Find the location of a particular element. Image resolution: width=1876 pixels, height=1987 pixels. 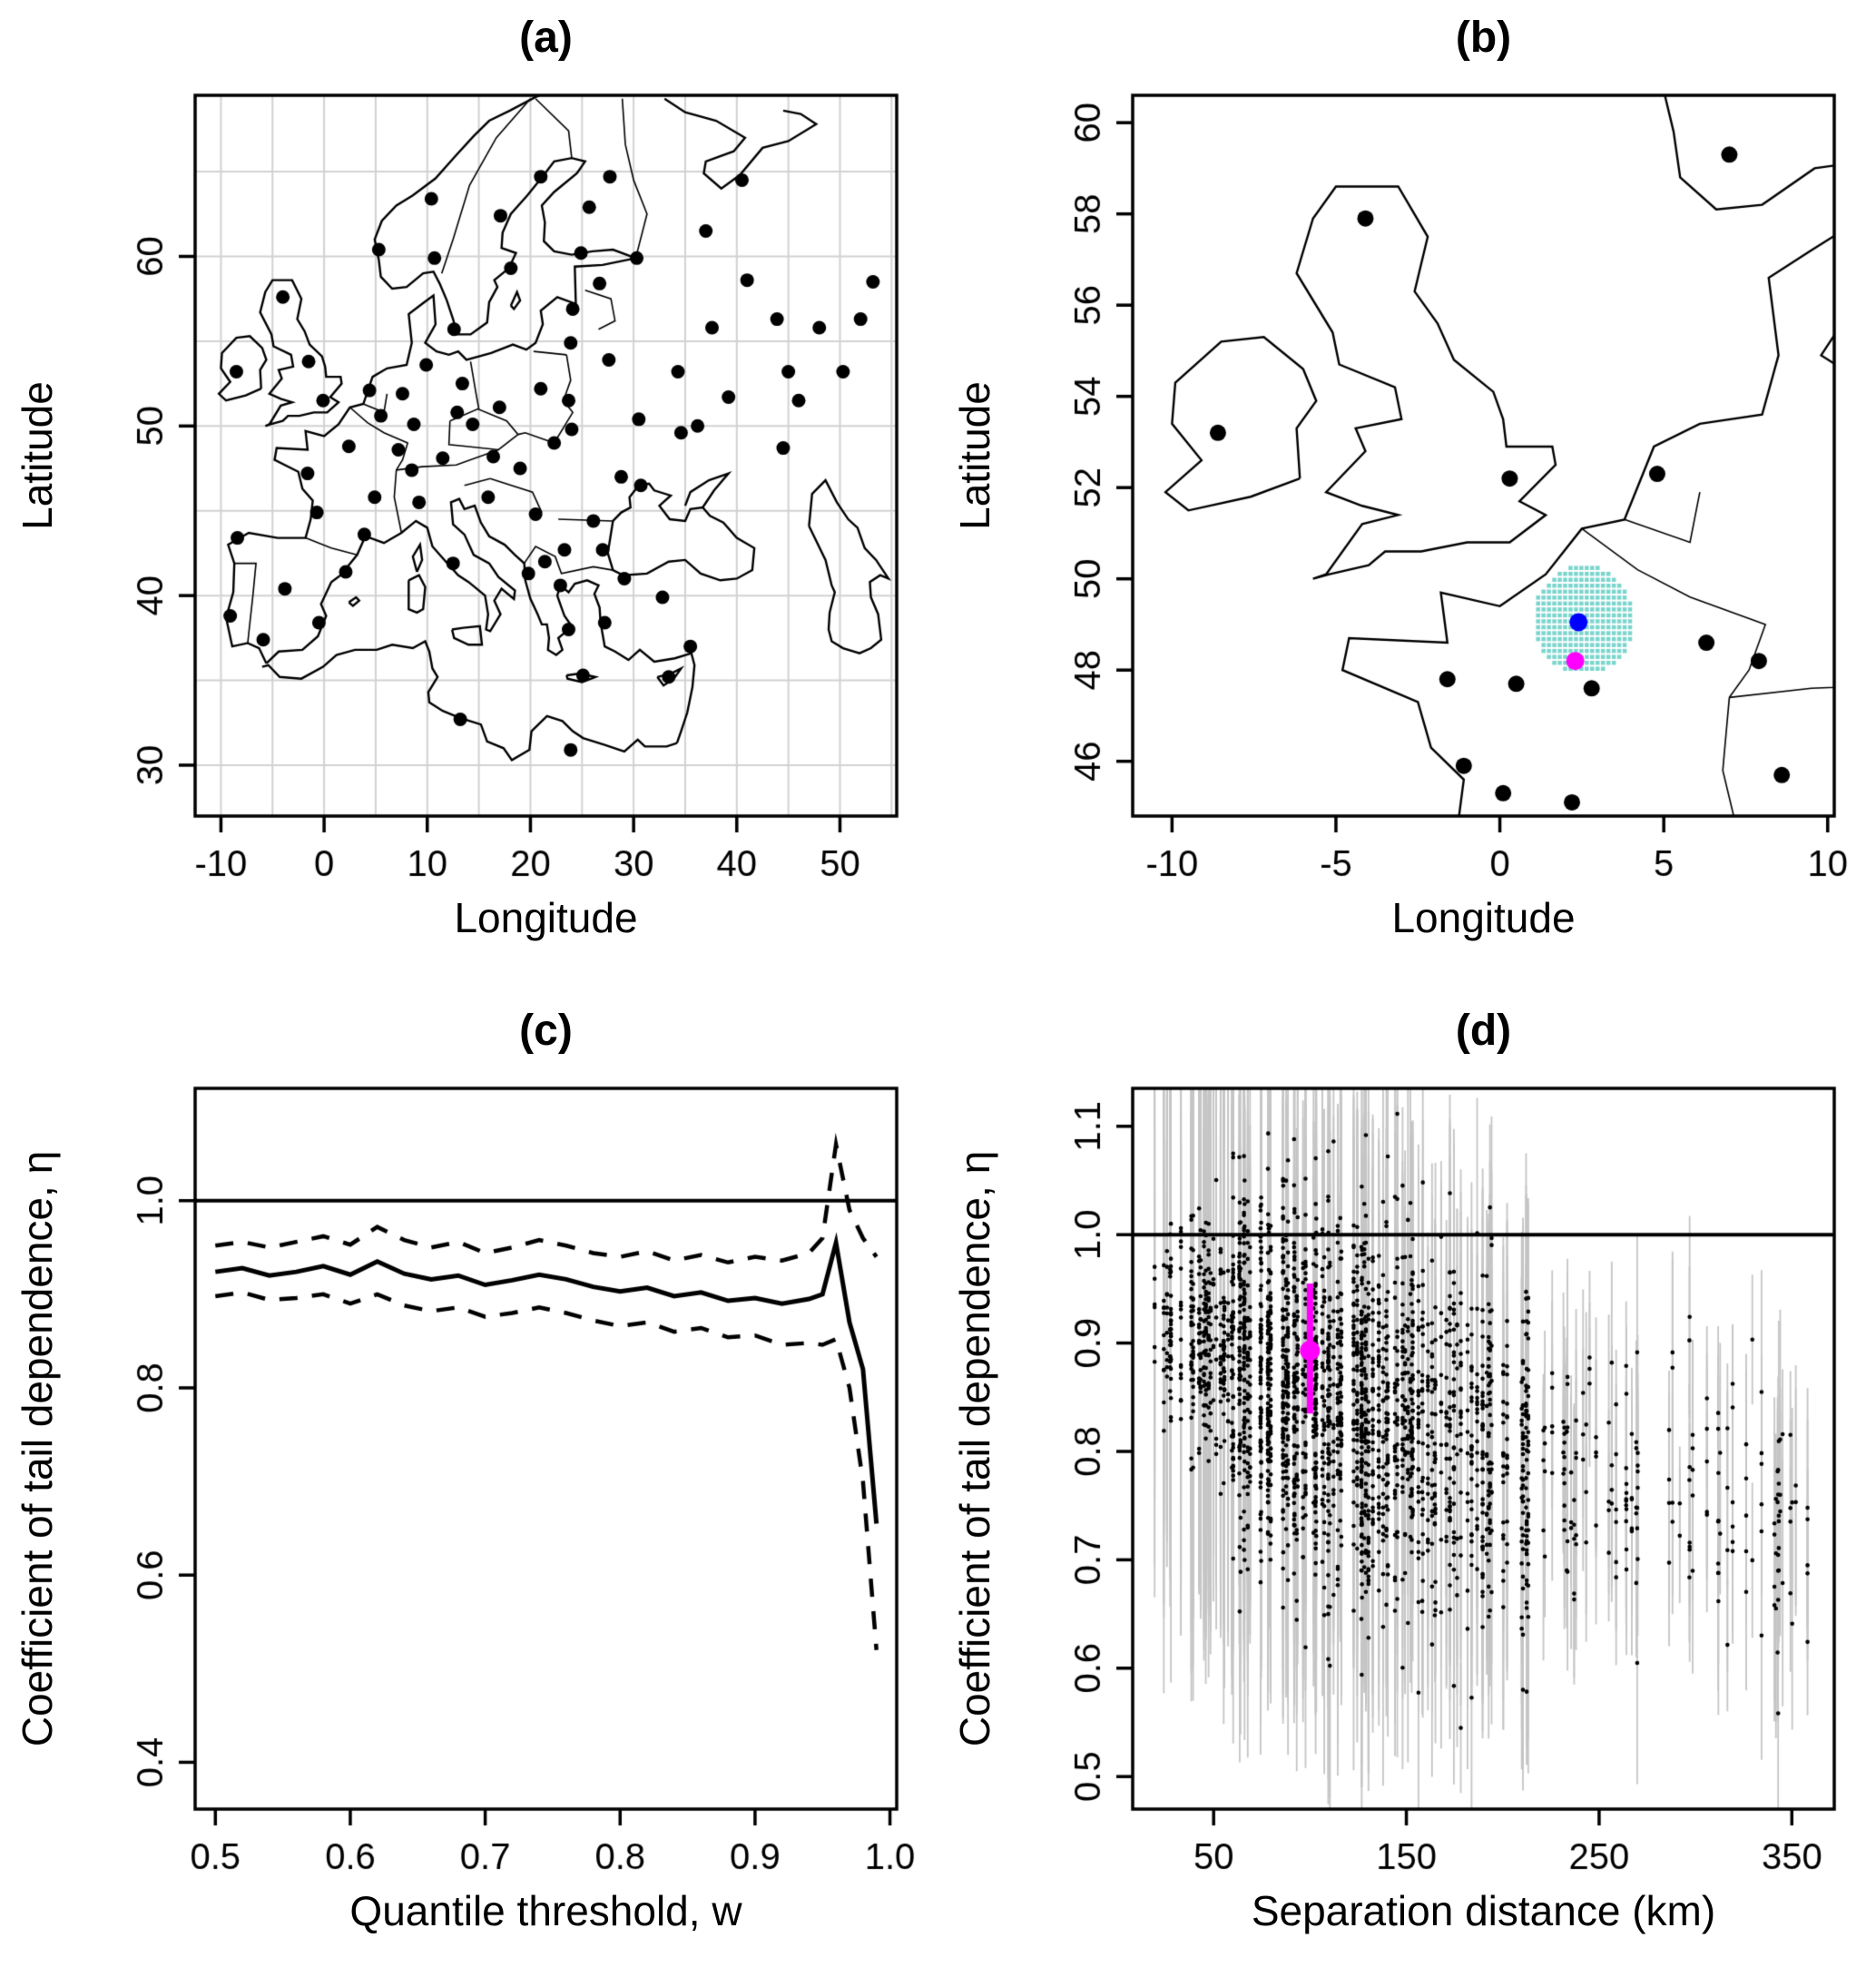

panel-a-ylabel: Latitude is located at coordinates (38, 456).